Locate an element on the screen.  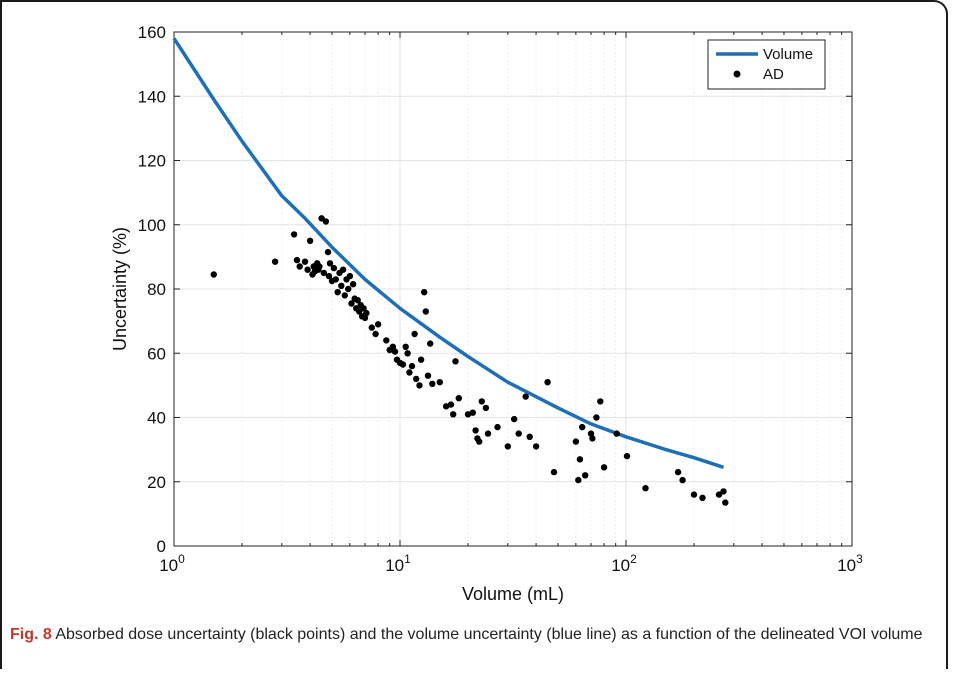
x-tick-label: 10² is located at coordinates (624, 563).